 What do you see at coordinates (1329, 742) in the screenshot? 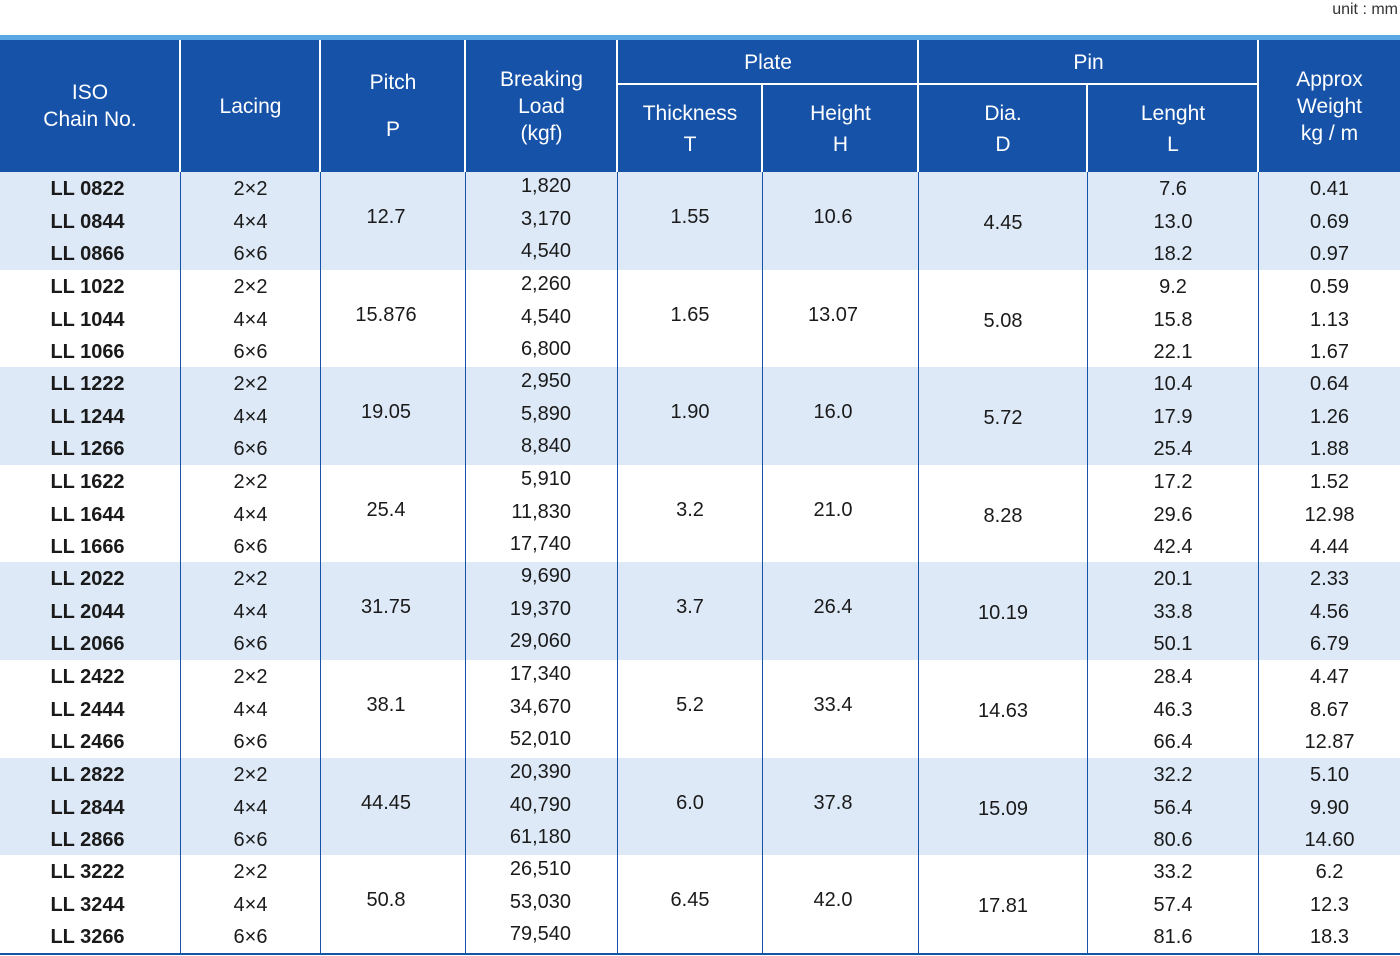
I see `weight-cell: 12.87` at bounding box center [1329, 742].